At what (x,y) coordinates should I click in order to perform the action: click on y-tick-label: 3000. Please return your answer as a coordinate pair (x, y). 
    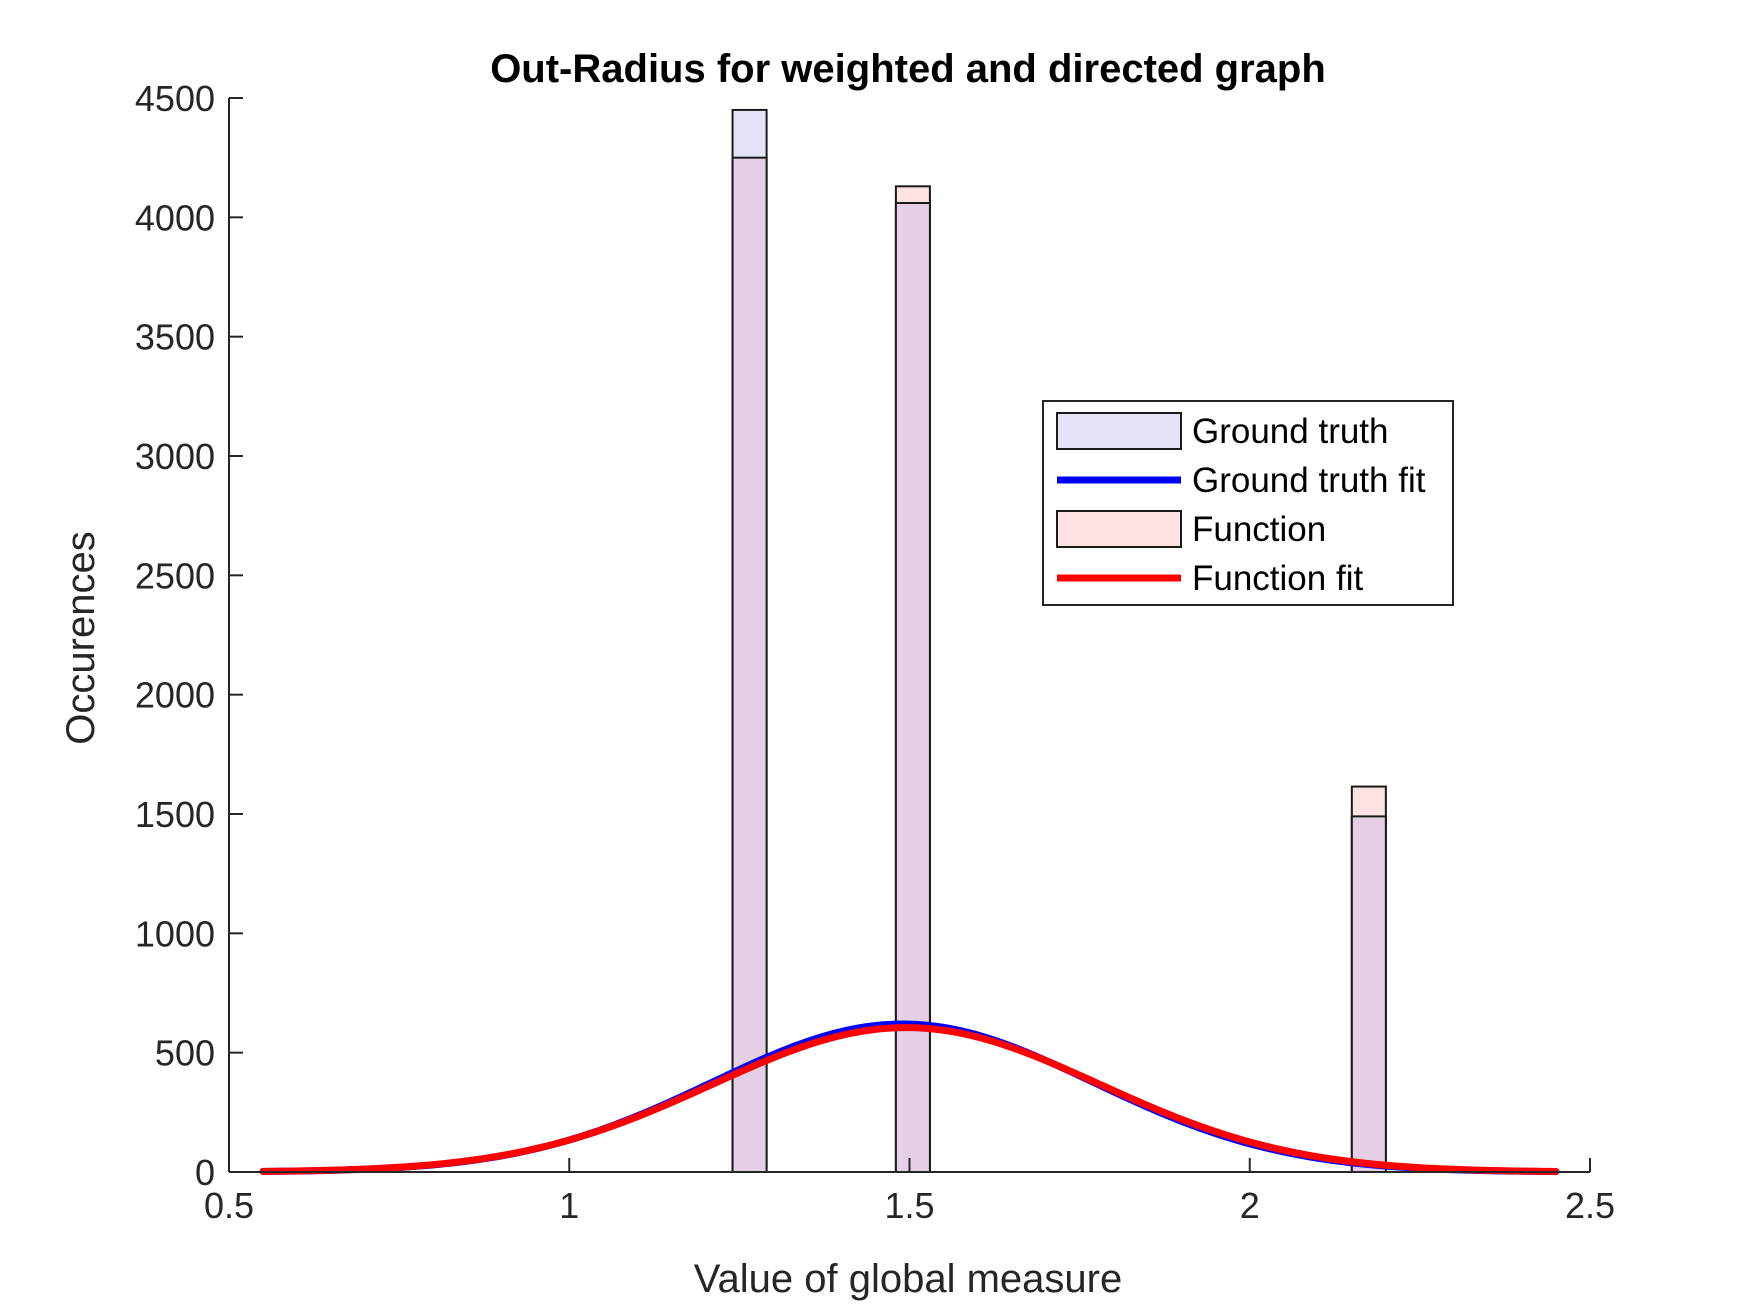
    Looking at the image, I should click on (175, 456).